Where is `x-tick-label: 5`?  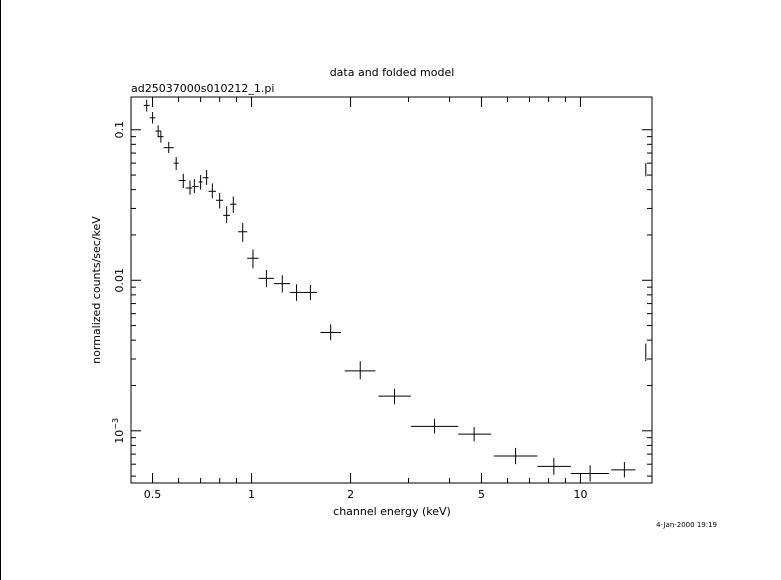
x-tick-label: 5 is located at coordinates (481, 494).